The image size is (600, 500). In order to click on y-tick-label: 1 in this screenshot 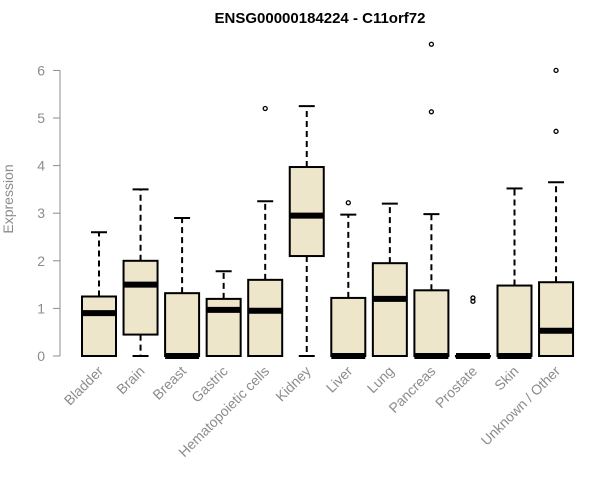, I will do `click(41, 308)`.